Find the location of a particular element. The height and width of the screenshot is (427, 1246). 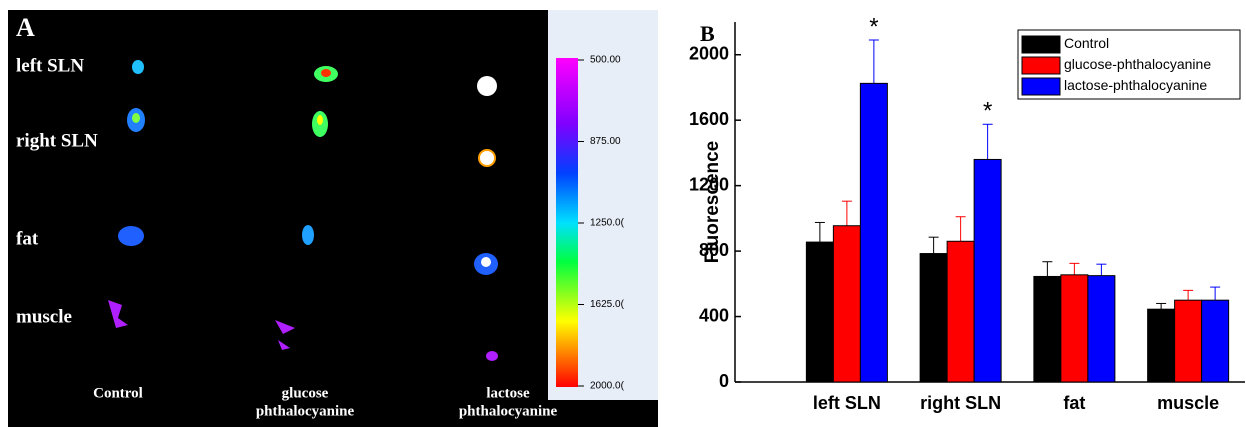

x-tick-label: right SLN is located at coordinates (960, 403).